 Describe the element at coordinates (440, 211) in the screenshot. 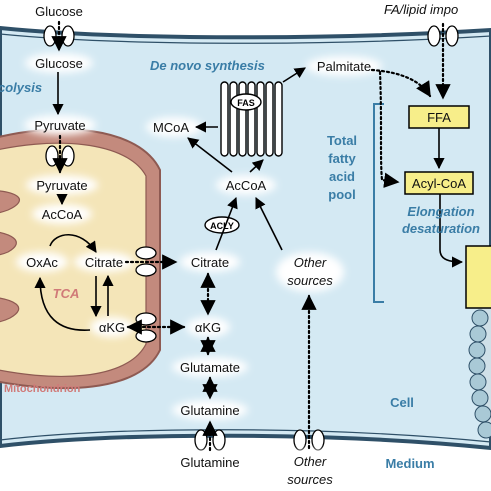

I see `elongation-label: Elongation` at that location.